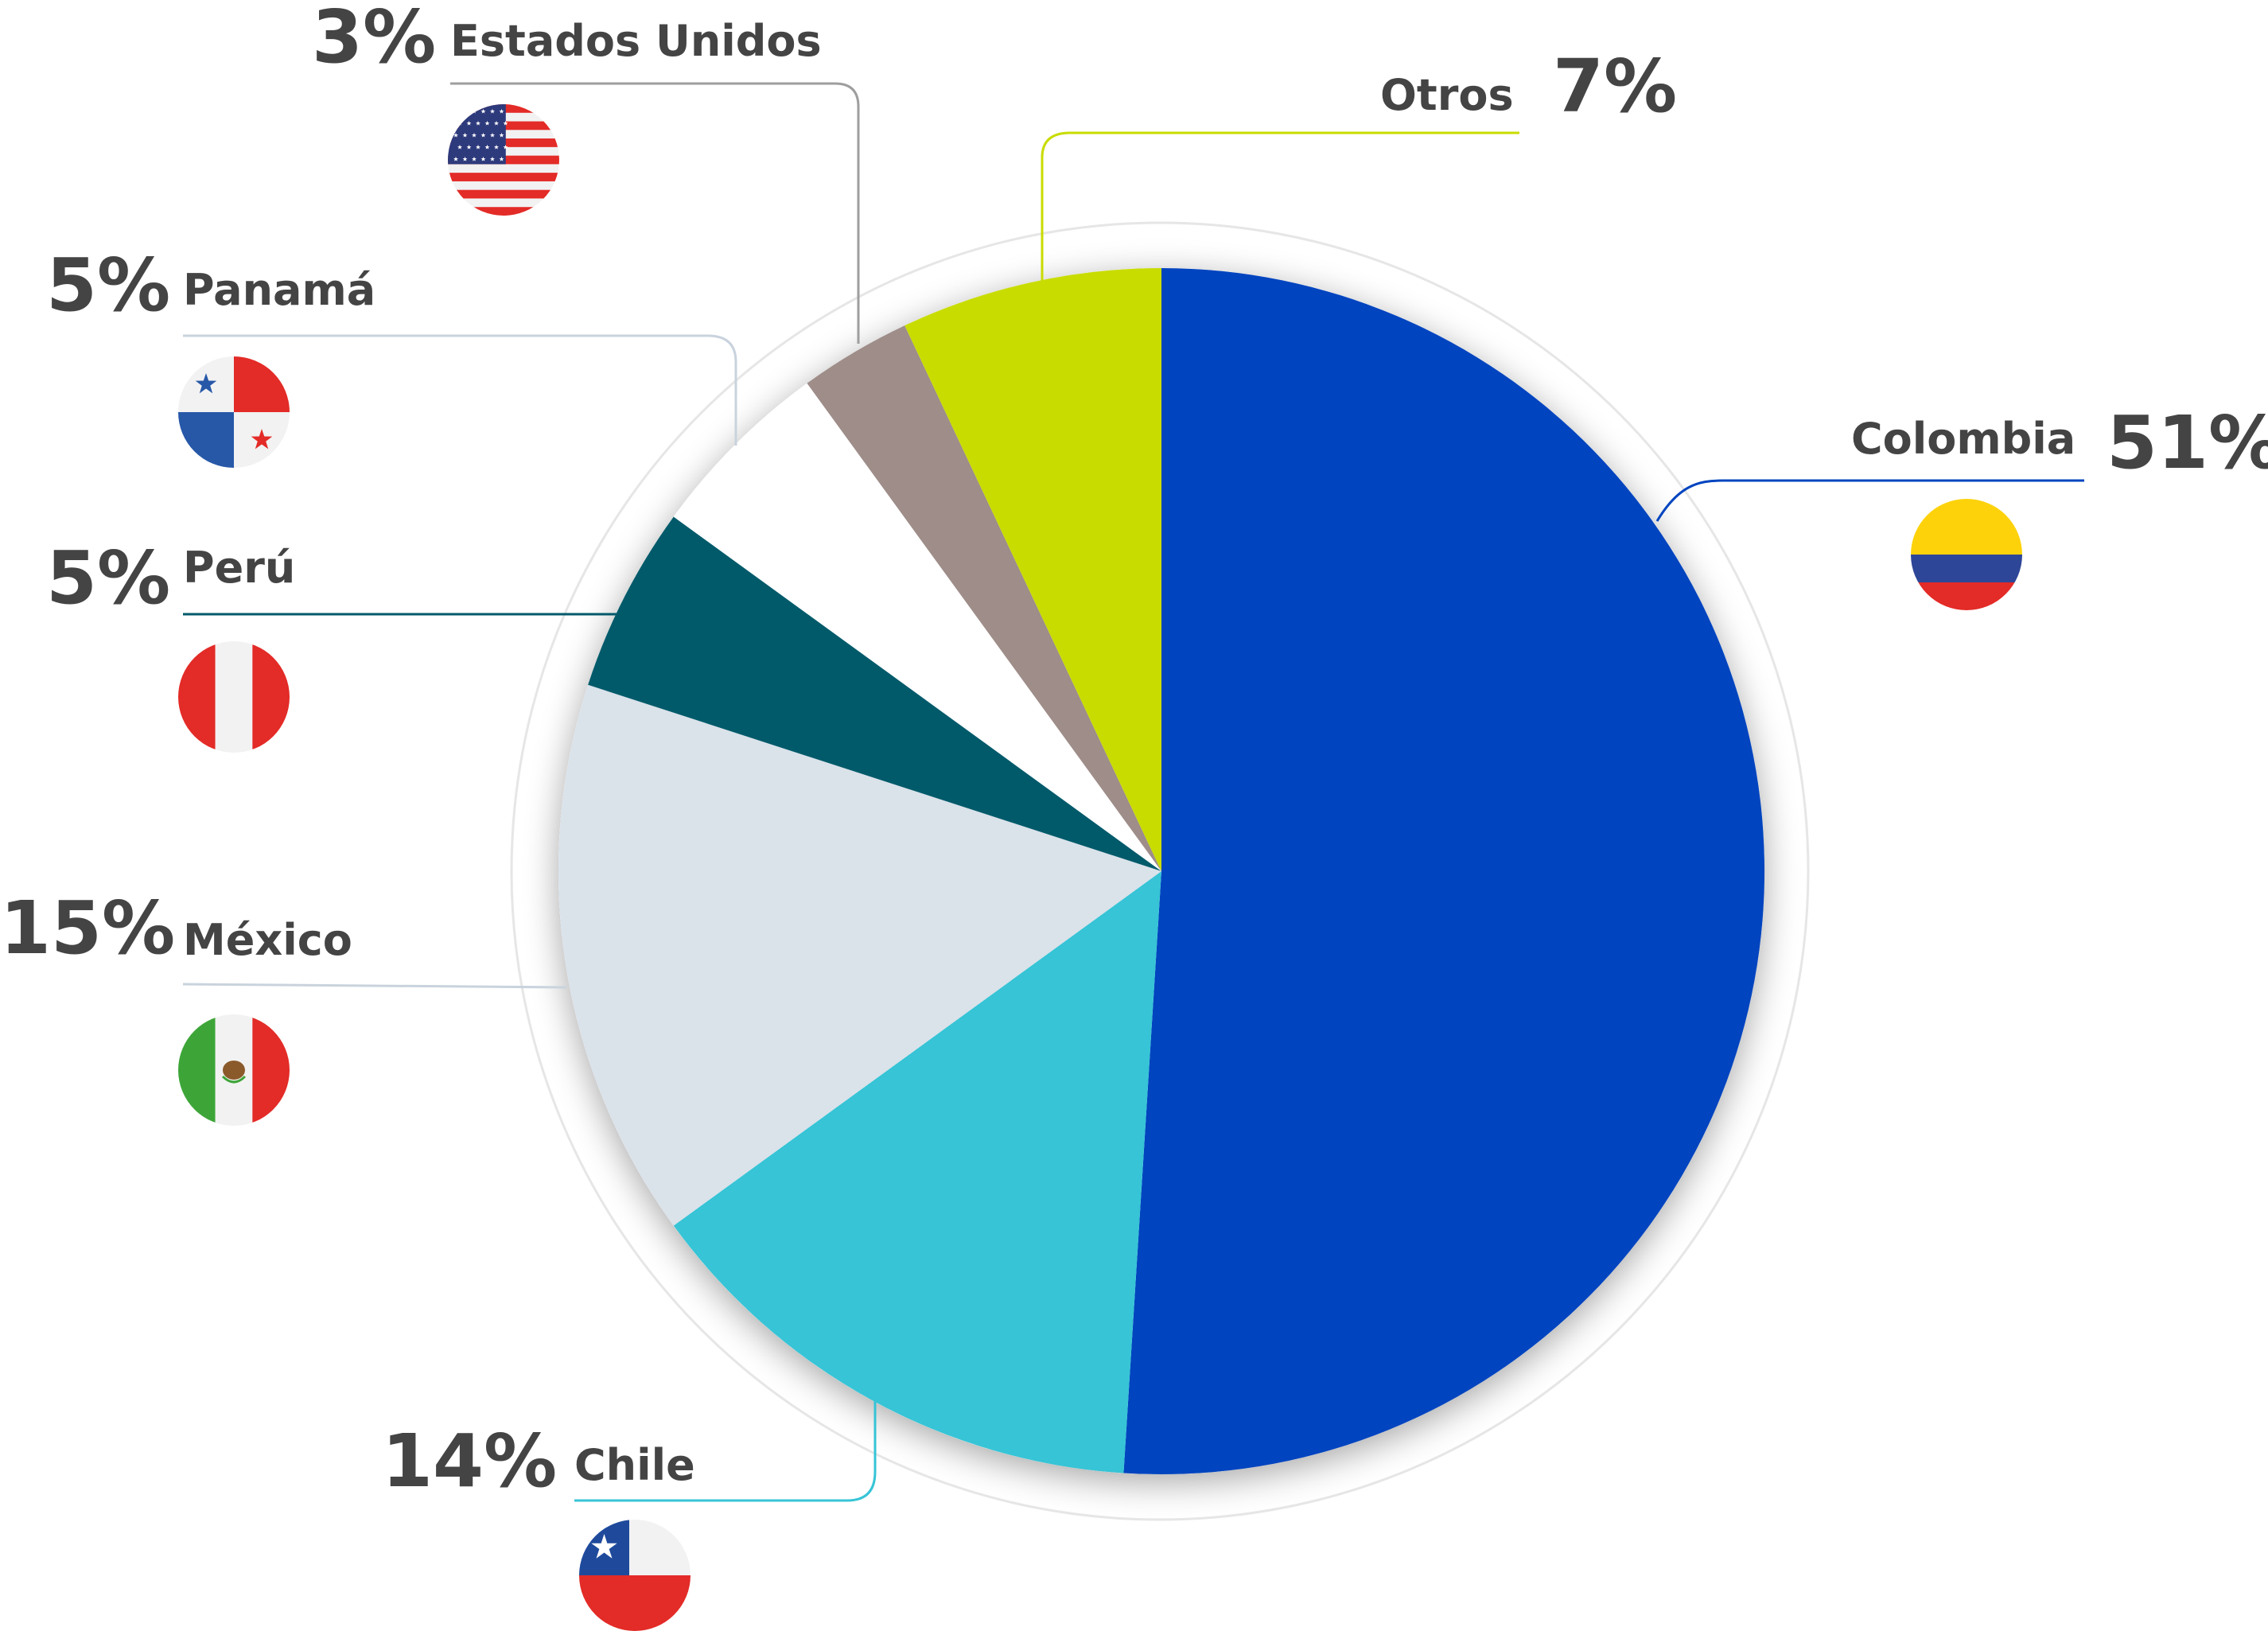  What do you see at coordinates (374, 986) in the screenshot?
I see `leader-line-mexico` at bounding box center [374, 986].